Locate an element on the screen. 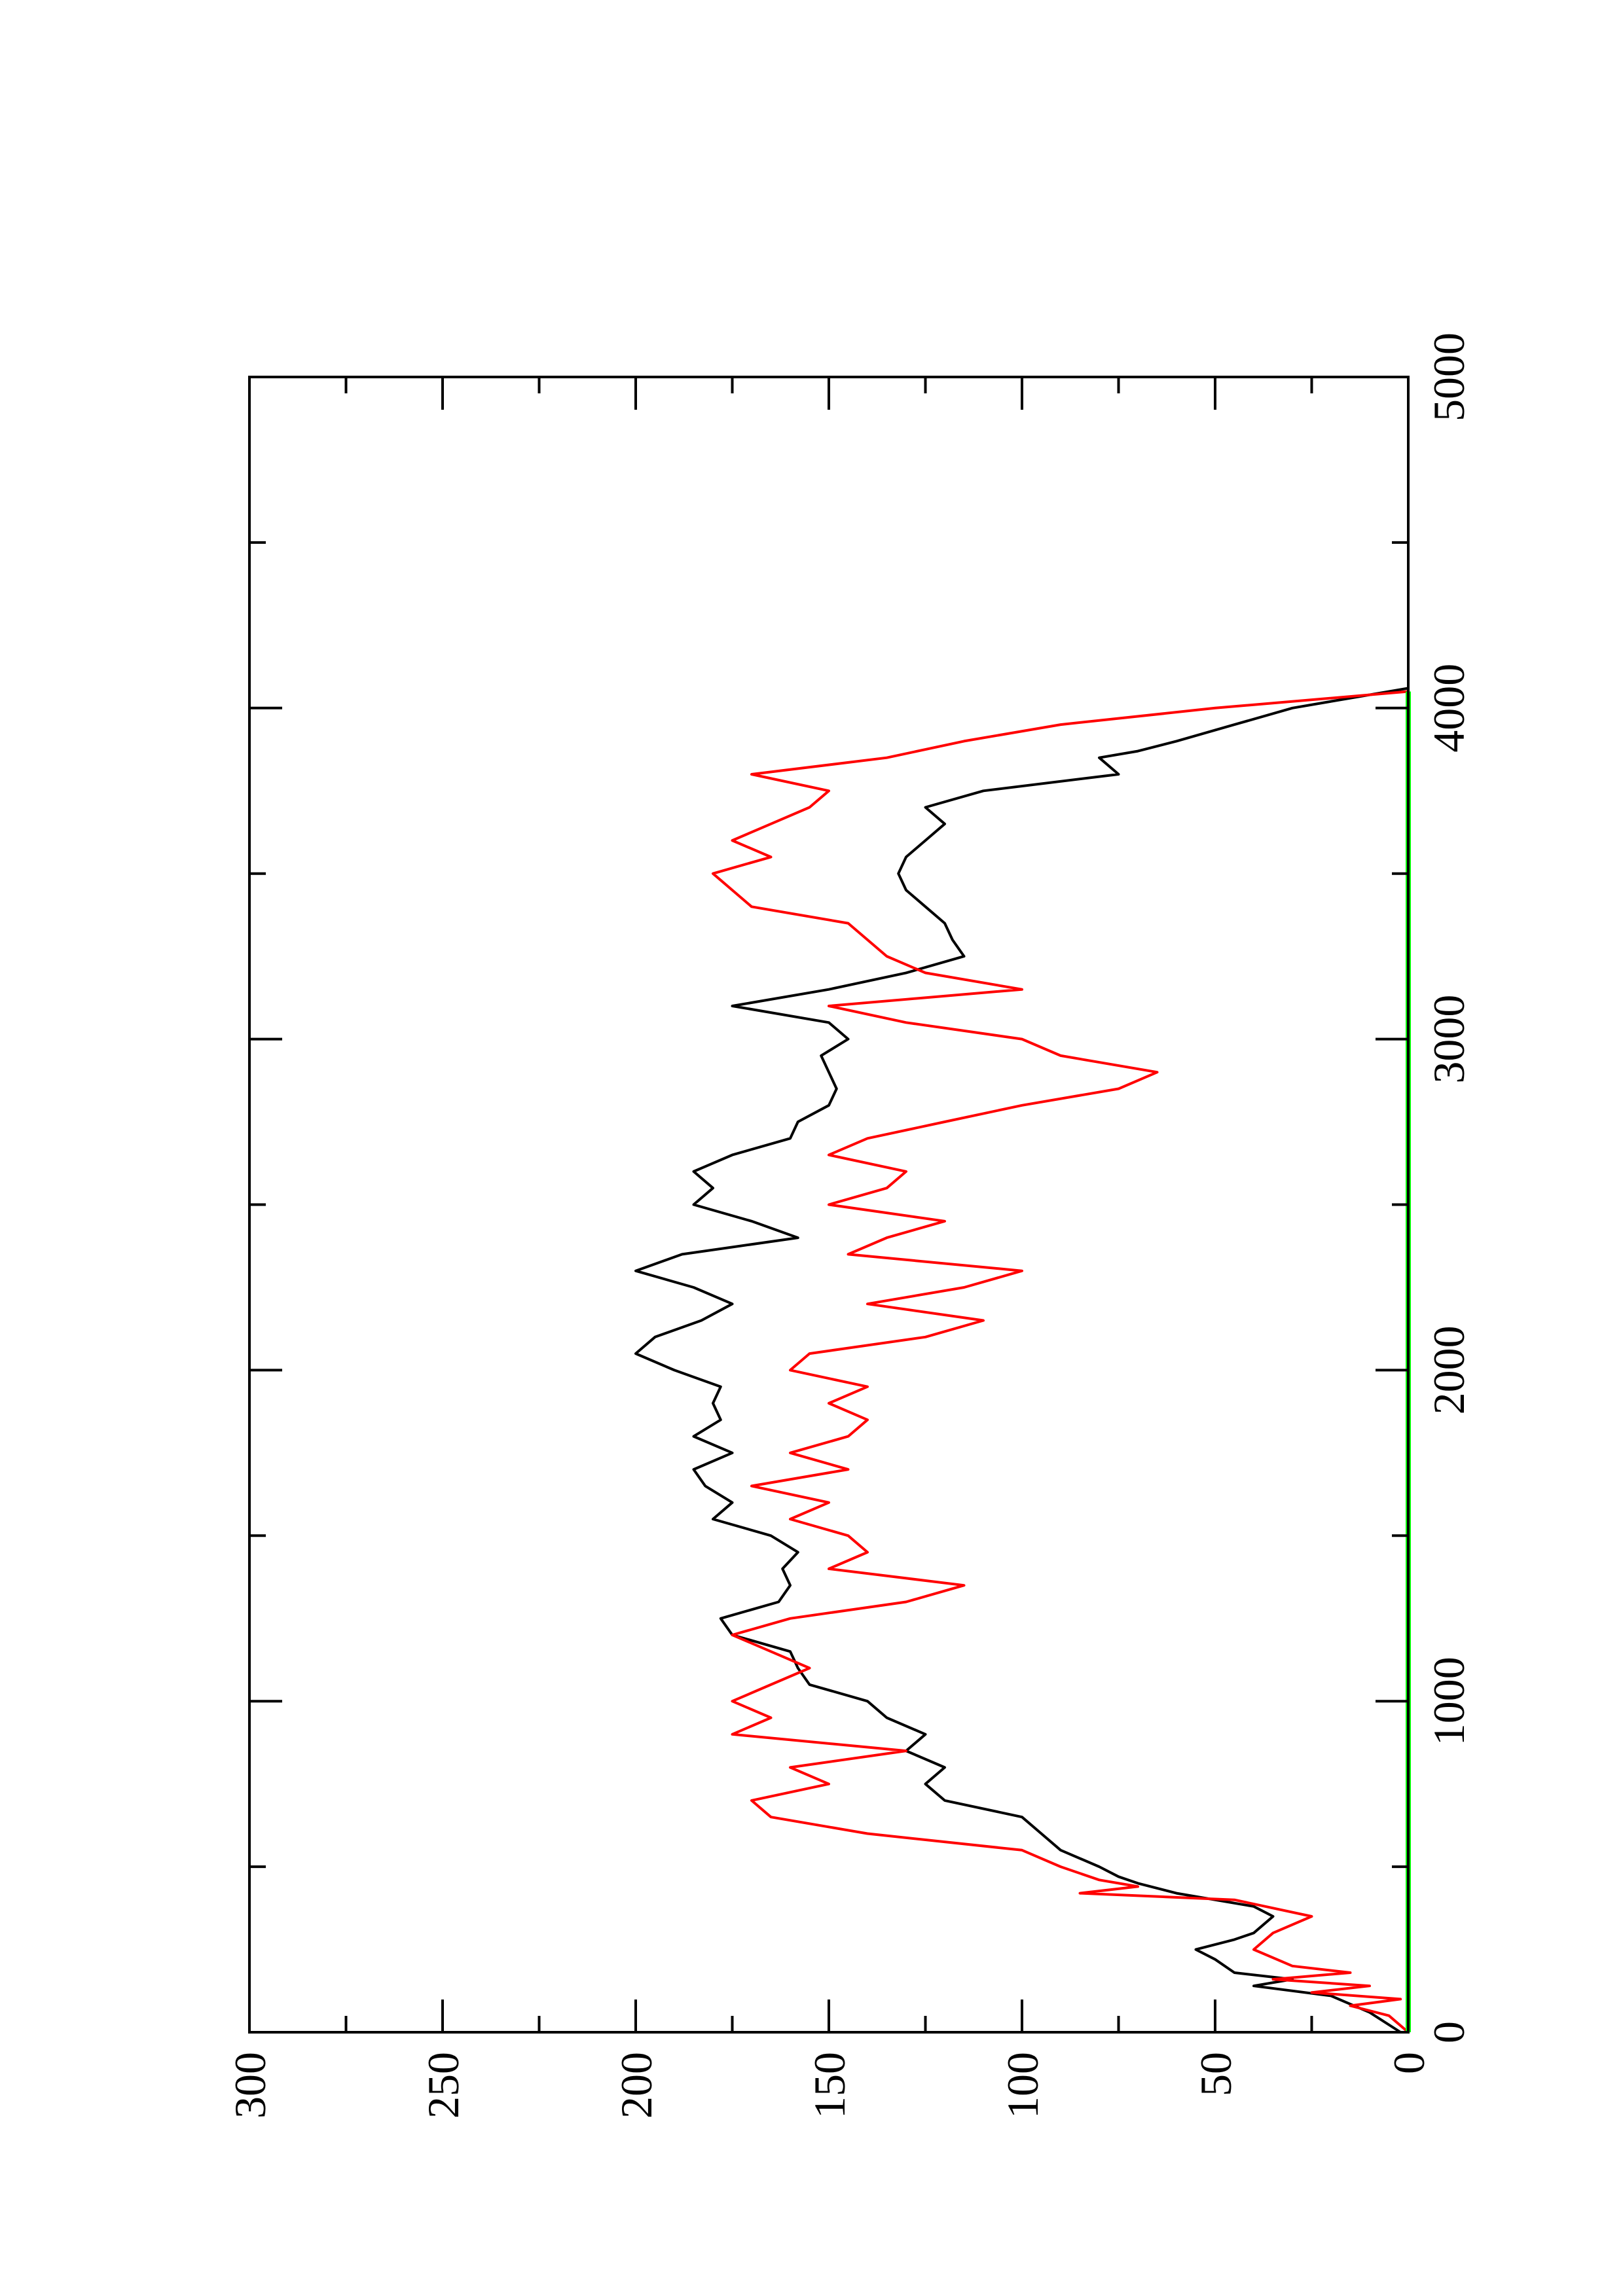 This screenshot has height=2296, width=1623. x-tick-label: 1000 is located at coordinates (1449, 1701).